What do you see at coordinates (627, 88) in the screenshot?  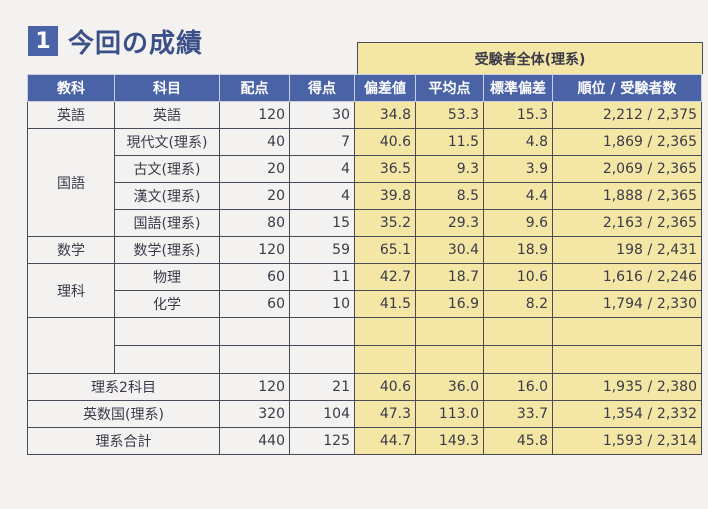 I see `col-header-rank: 順位 / 受験者数` at bounding box center [627, 88].